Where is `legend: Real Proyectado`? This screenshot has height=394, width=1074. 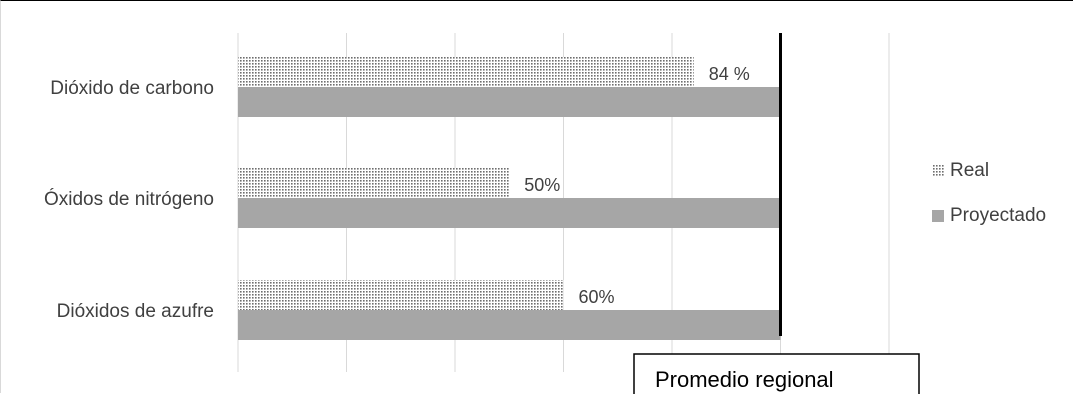 legend: Real Proyectado is located at coordinates (989, 193).